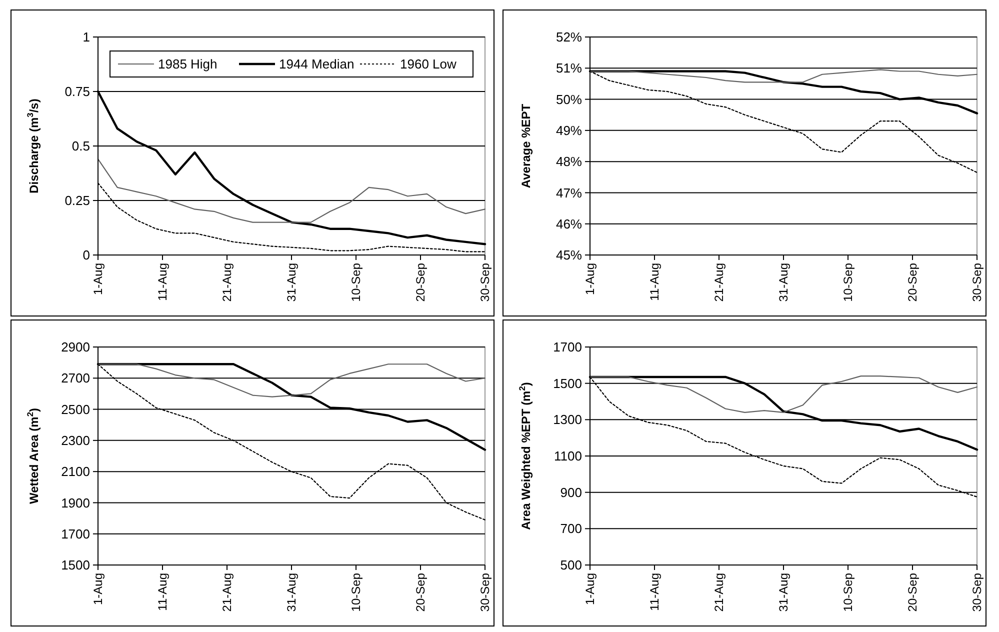  Describe the element at coordinates (569, 99) in the screenshot. I see `y-tick-label: 50%` at that location.